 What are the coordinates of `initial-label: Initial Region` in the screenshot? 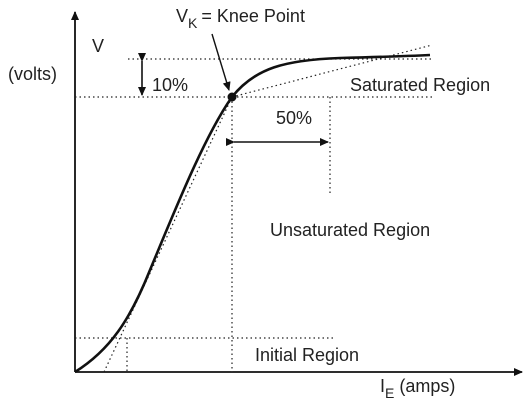 It's located at (307, 355).